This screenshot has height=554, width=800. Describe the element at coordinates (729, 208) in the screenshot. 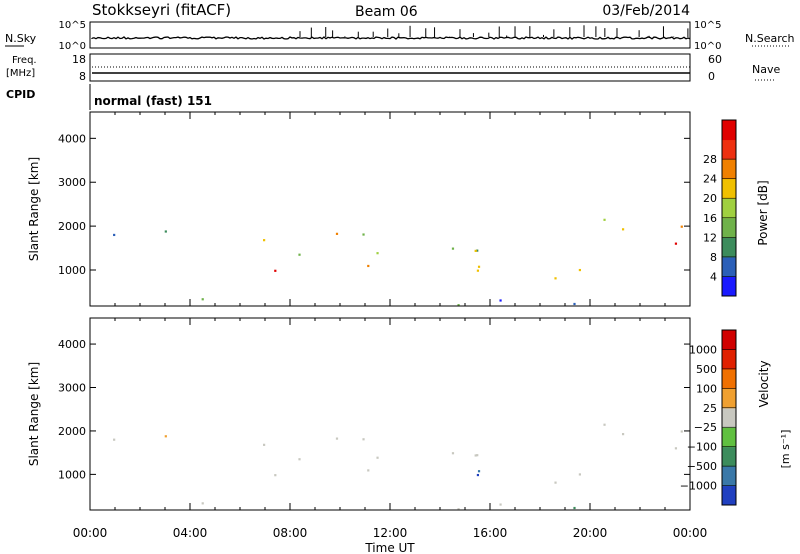

I see `power-colorbar-frame` at that location.